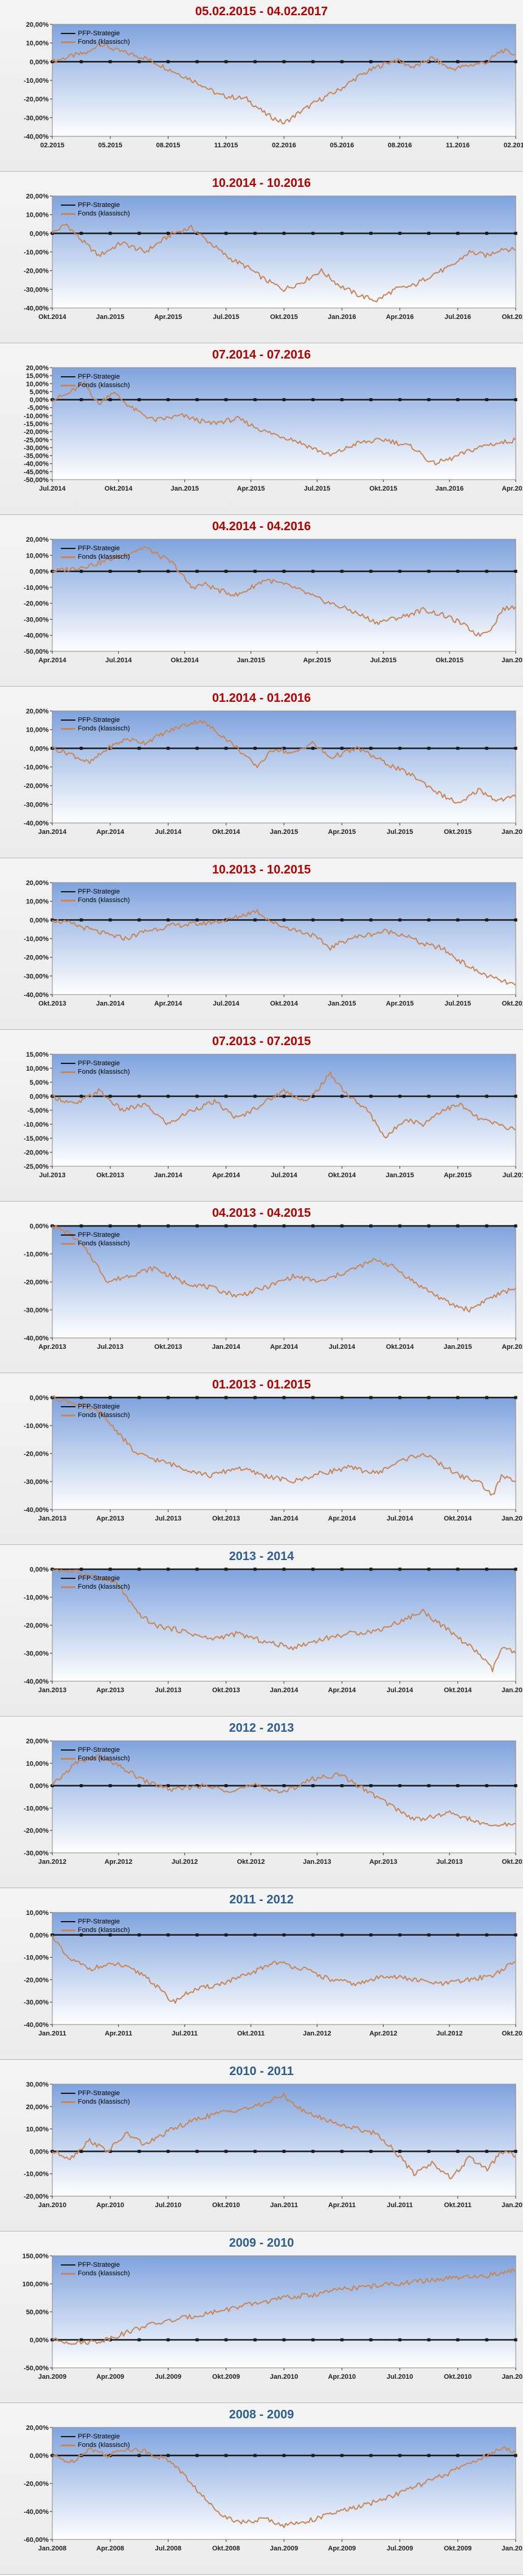 Image resolution: width=523 pixels, height=2576 pixels. What do you see at coordinates (512, 832) in the screenshot?
I see `x-tick-label: Jan.2016` at bounding box center [512, 832].